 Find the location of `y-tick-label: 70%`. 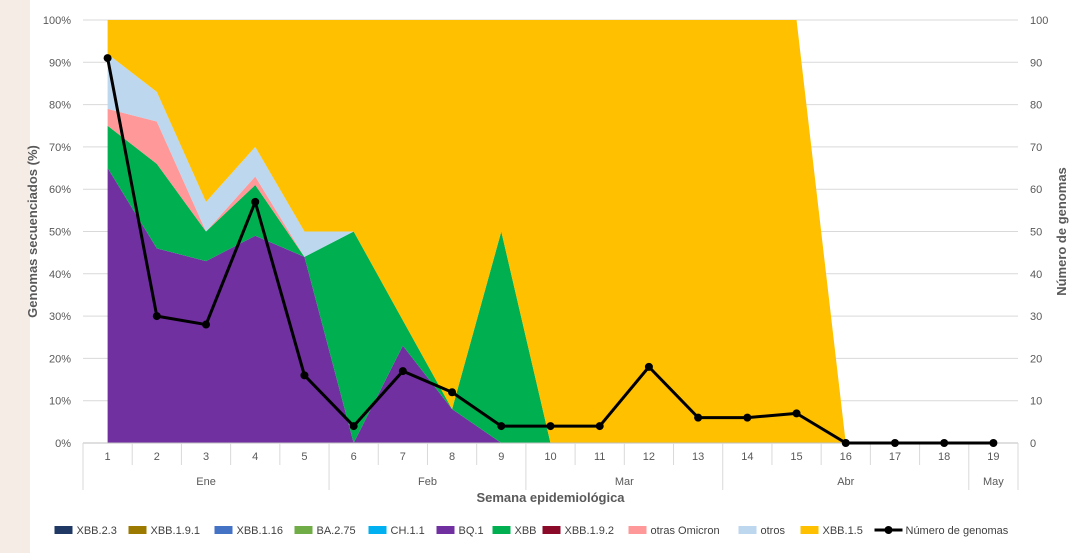

y-tick-label: 70% is located at coordinates (60, 148).